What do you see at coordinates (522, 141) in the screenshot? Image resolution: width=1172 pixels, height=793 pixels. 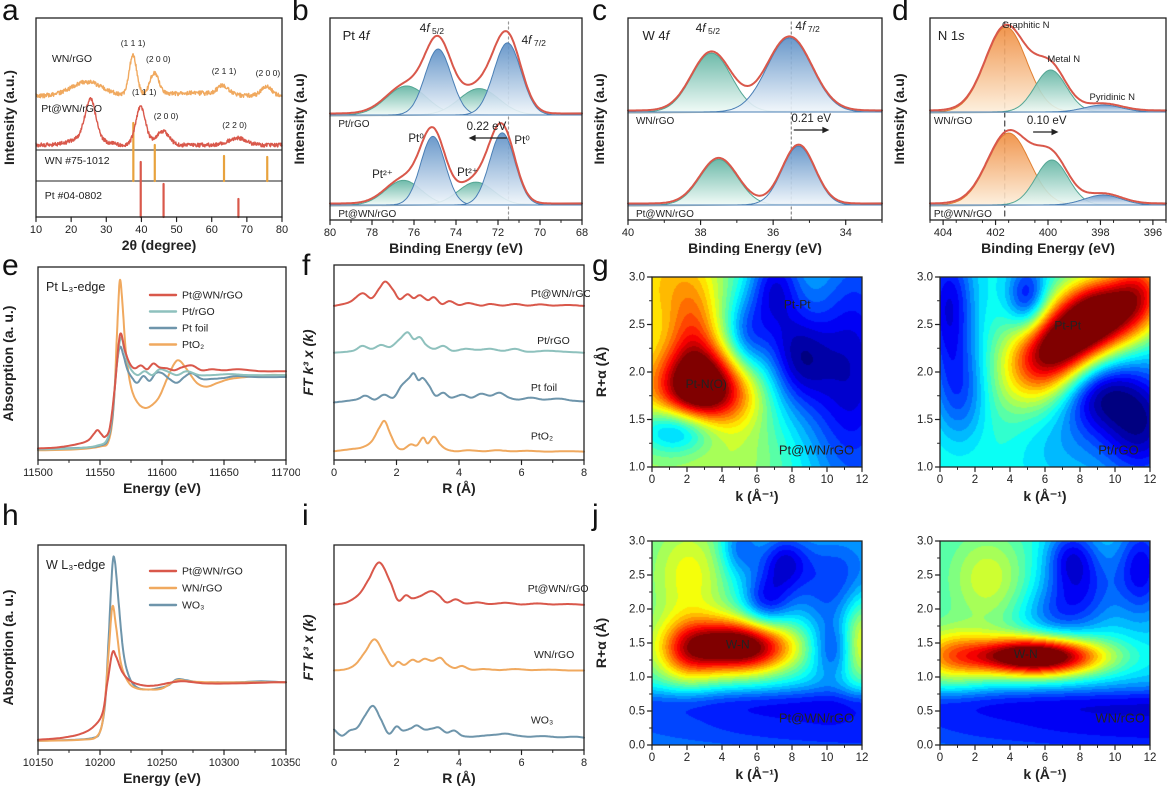 I see `annotation: Pt⁰` at bounding box center [522, 141].